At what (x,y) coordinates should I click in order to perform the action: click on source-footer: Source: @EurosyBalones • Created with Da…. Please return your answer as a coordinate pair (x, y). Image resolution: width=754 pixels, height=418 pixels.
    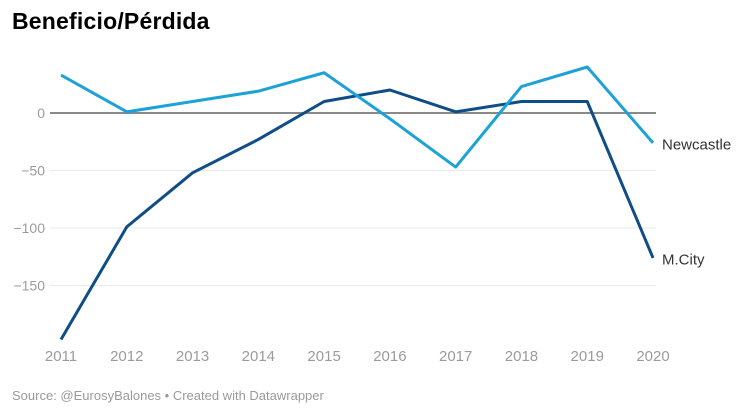
    Looking at the image, I should click on (168, 395).